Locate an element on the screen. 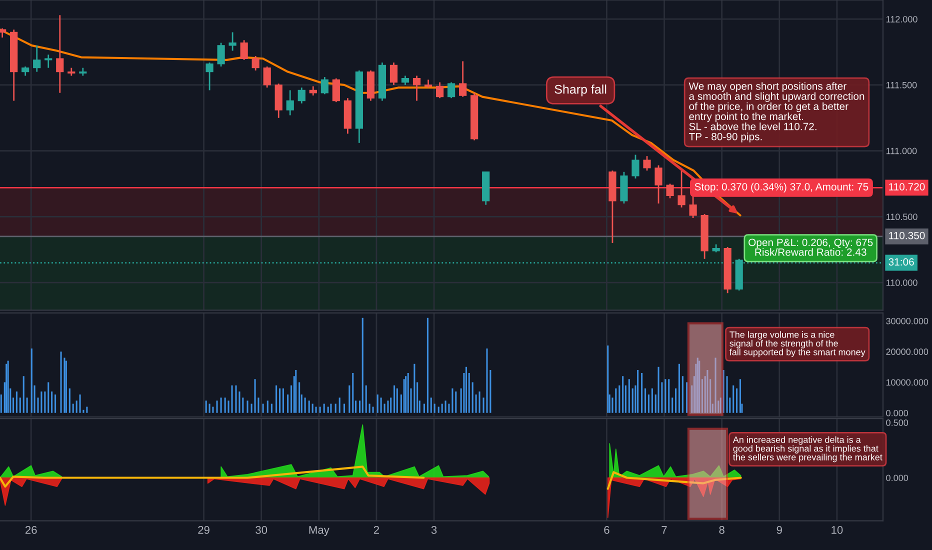 This screenshot has width=932, height=550. annotation: An increased negative delta is a good bearish signal as it implies that the sellers were prevailing the market is located at coordinates (807, 449).